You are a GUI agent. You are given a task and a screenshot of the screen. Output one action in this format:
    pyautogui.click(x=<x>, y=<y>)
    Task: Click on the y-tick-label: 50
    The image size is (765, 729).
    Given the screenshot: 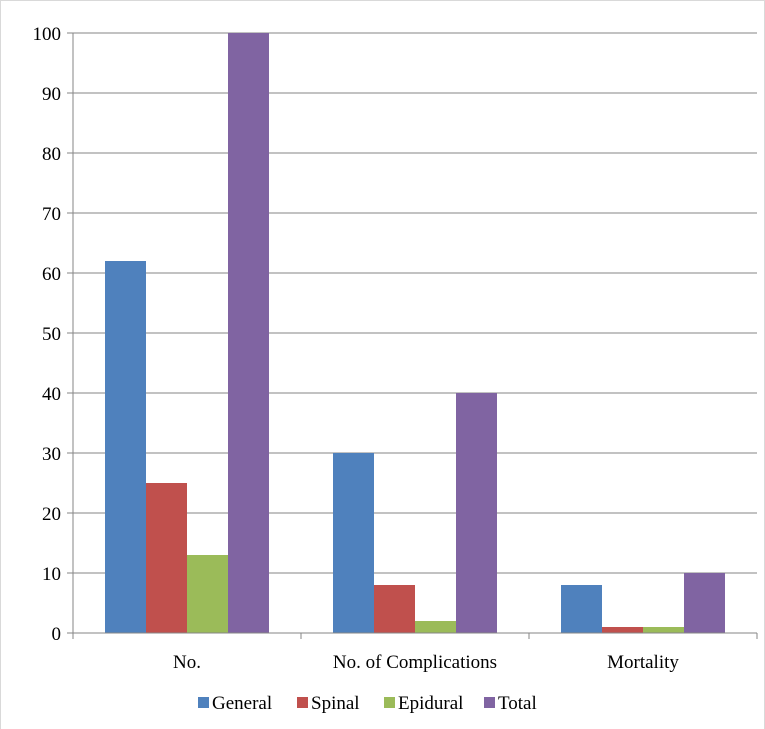 What is the action you would take?
    pyautogui.click(x=51, y=334)
    